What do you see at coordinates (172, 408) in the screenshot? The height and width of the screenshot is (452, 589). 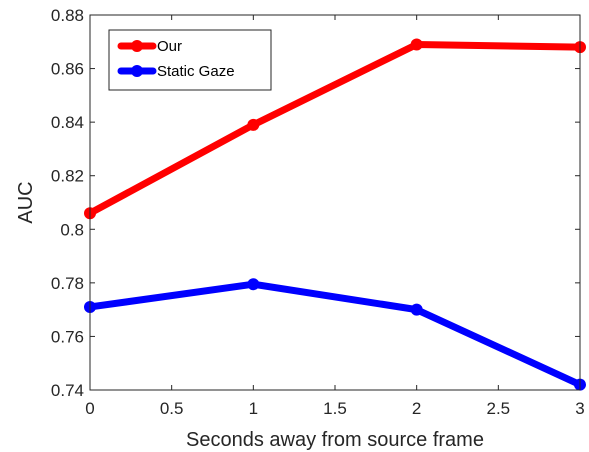 I see `x-tick-label: 0.5` at bounding box center [172, 408].